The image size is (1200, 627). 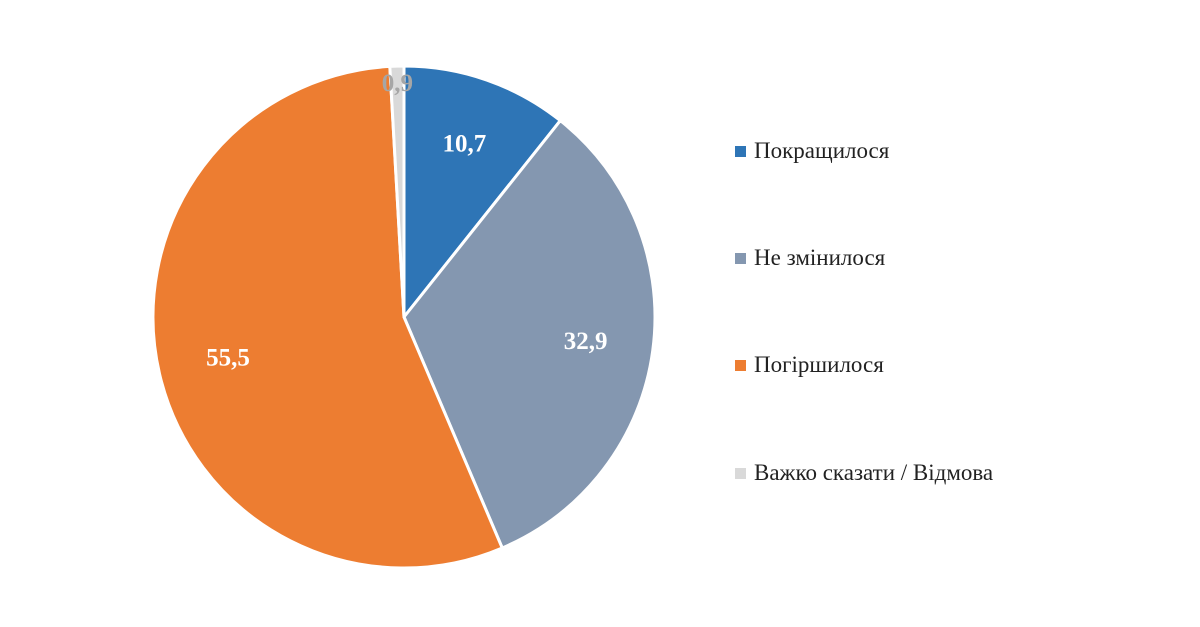 What do you see at coordinates (820, 257) in the screenshot?
I see `legend-label-unchanged: Не змінилося` at bounding box center [820, 257].